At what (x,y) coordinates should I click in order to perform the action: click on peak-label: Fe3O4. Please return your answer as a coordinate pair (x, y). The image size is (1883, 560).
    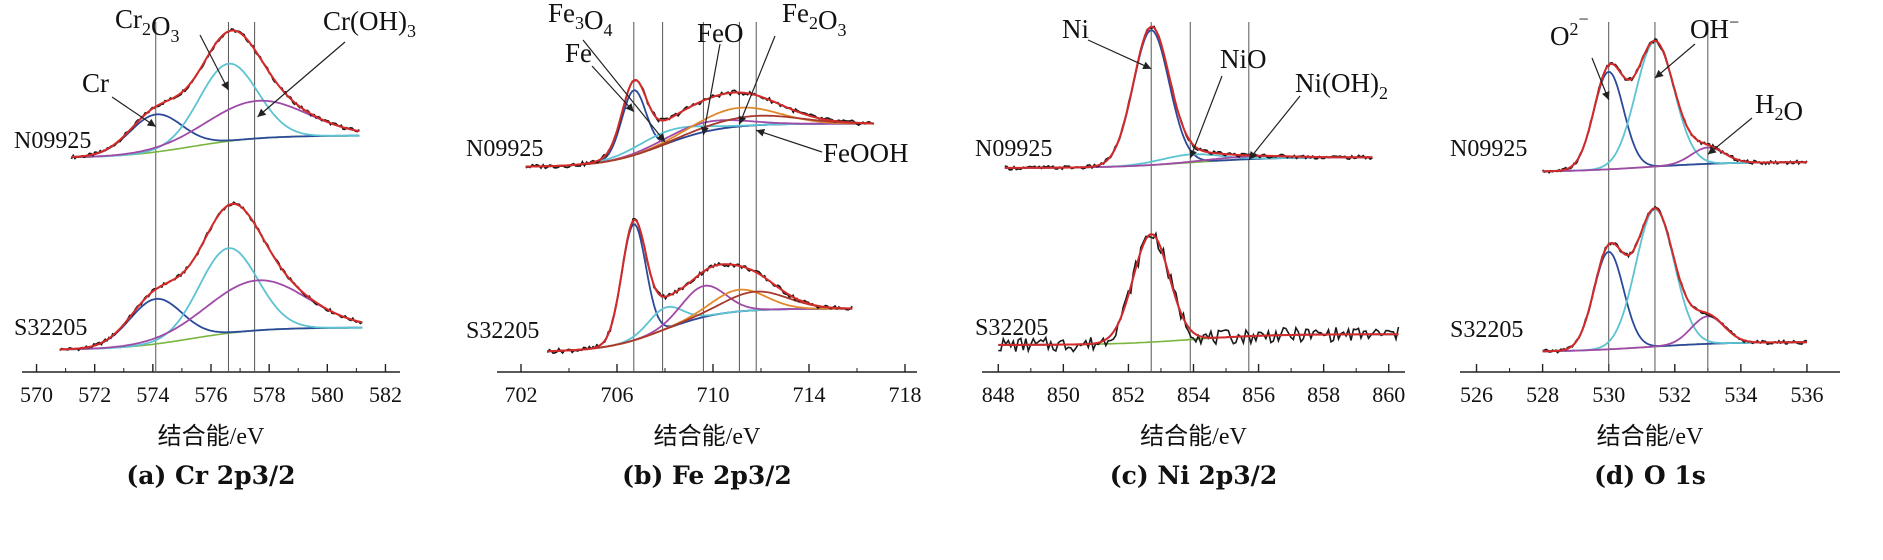
    Looking at the image, I should click on (580, 20).